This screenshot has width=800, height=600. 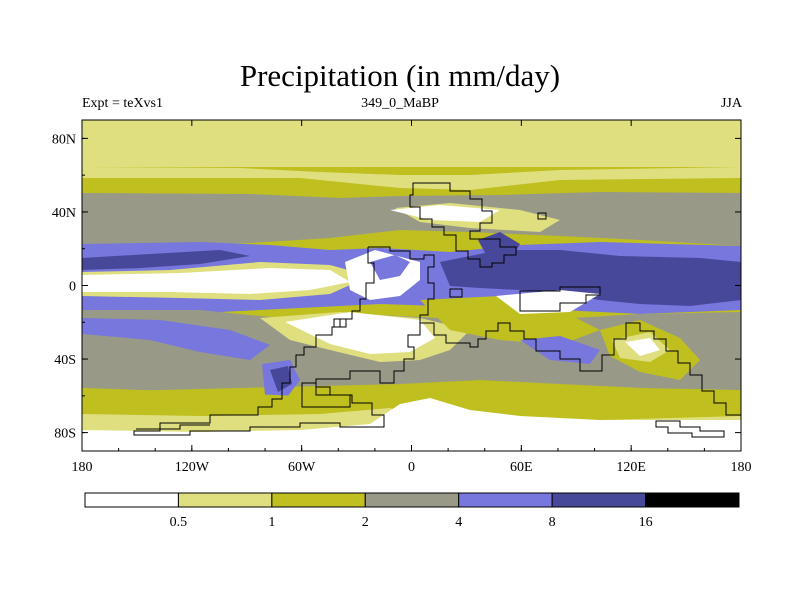 I want to click on colorbar-label: 2, so click(x=365, y=522).